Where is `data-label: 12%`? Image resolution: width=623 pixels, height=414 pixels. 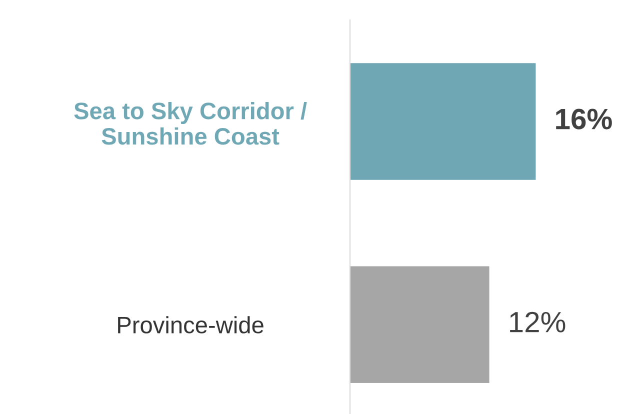
data-label: 12% is located at coordinates (538, 322).